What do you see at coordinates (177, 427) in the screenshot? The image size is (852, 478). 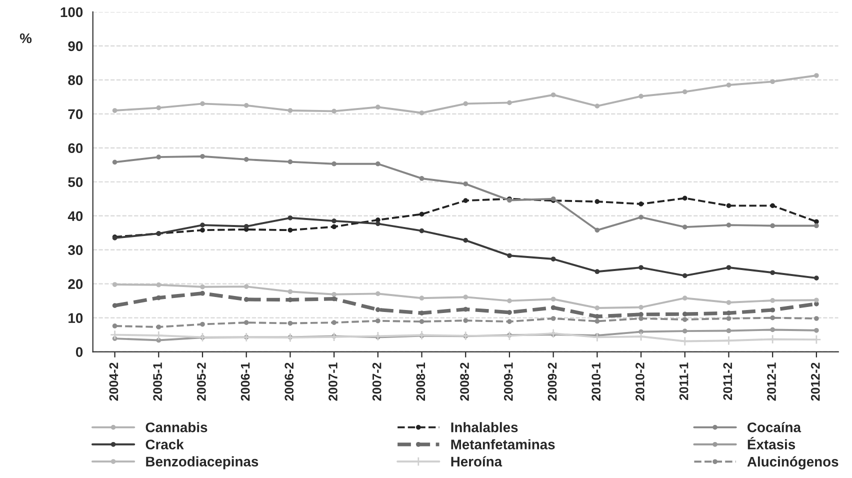 I see `legend-label: Cannabis` at bounding box center [177, 427].